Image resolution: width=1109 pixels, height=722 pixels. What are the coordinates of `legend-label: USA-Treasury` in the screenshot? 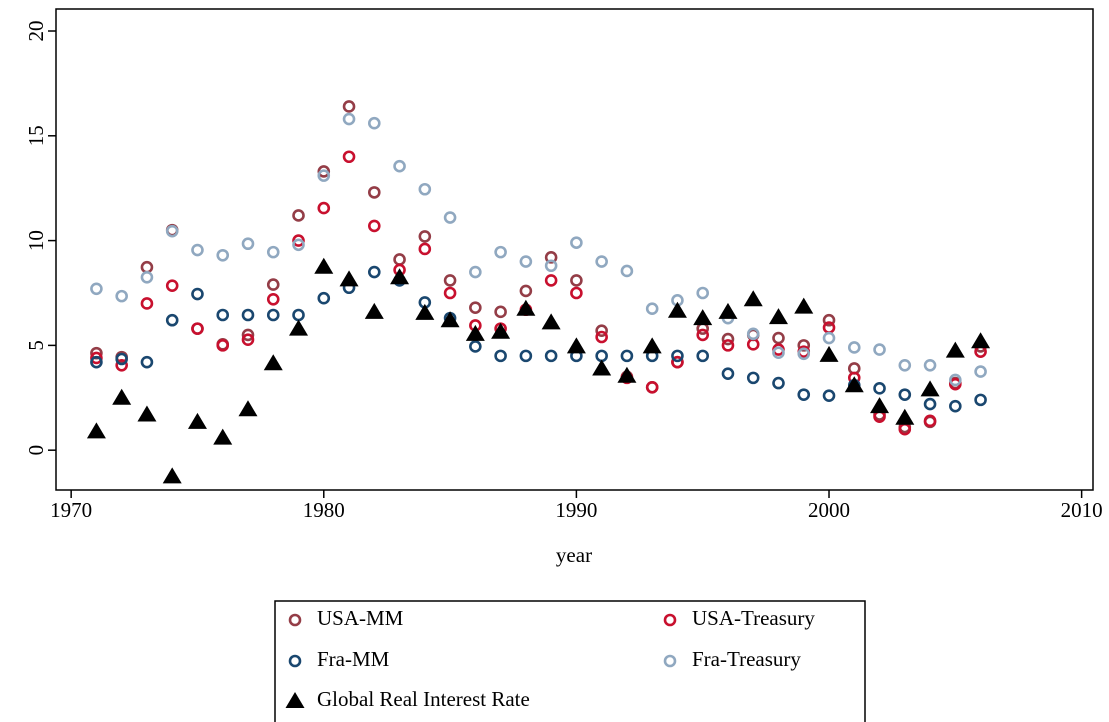 It's located at (753, 618).